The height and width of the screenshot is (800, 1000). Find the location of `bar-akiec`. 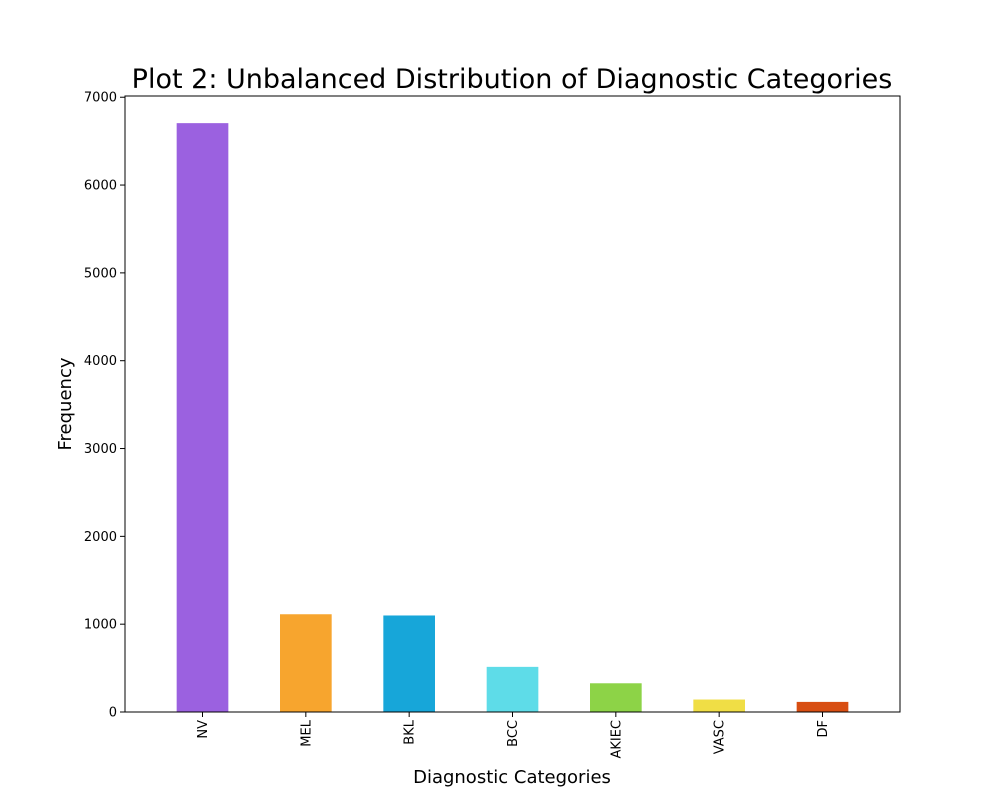

bar-akiec is located at coordinates (616, 697).